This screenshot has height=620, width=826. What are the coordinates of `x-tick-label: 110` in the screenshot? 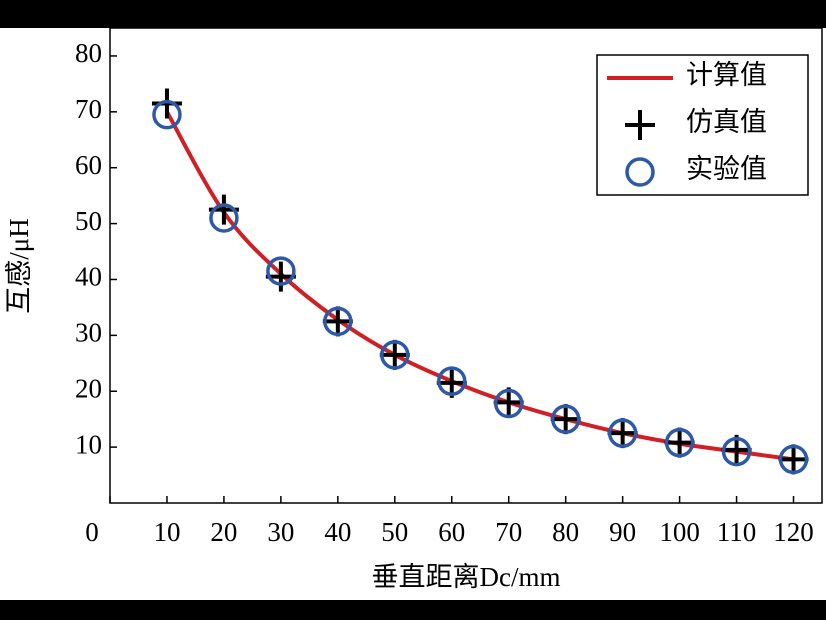 It's located at (737, 532).